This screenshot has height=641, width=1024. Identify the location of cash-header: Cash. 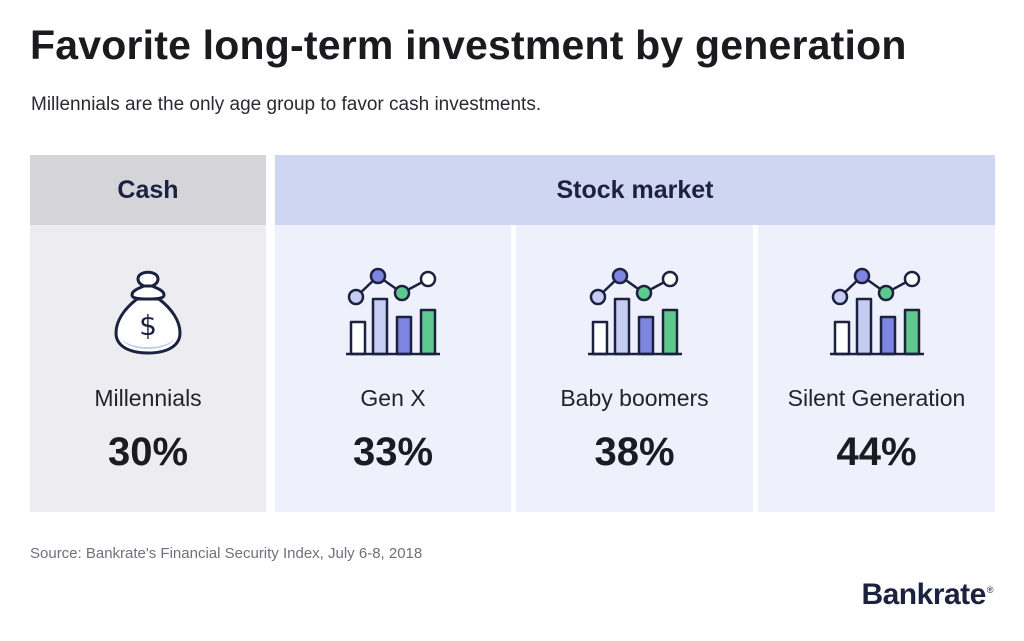
(148, 190).